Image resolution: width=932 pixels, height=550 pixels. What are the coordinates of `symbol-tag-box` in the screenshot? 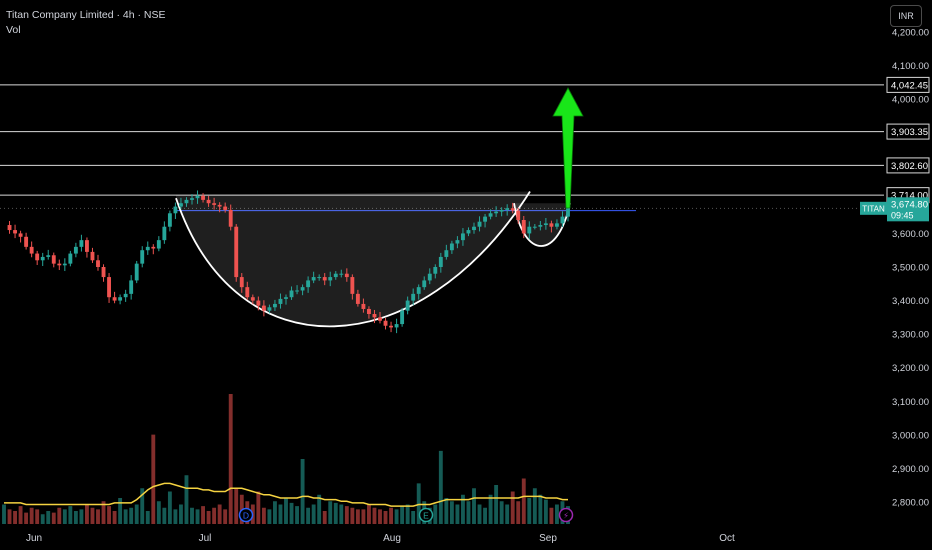 It's located at (873, 208).